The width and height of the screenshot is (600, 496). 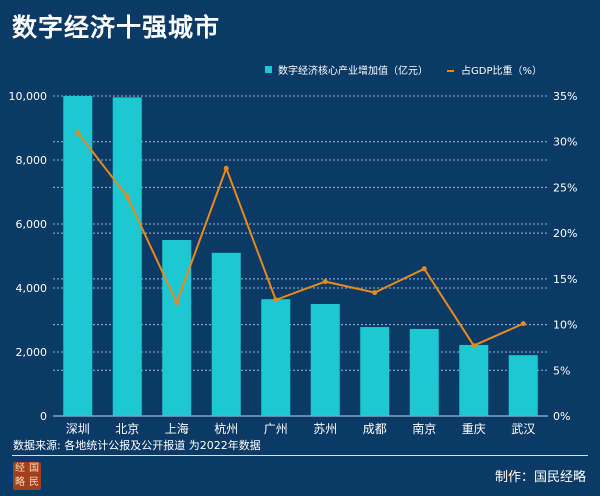 What do you see at coordinates (424, 428) in the screenshot?
I see `category-label: 南京` at bounding box center [424, 428].